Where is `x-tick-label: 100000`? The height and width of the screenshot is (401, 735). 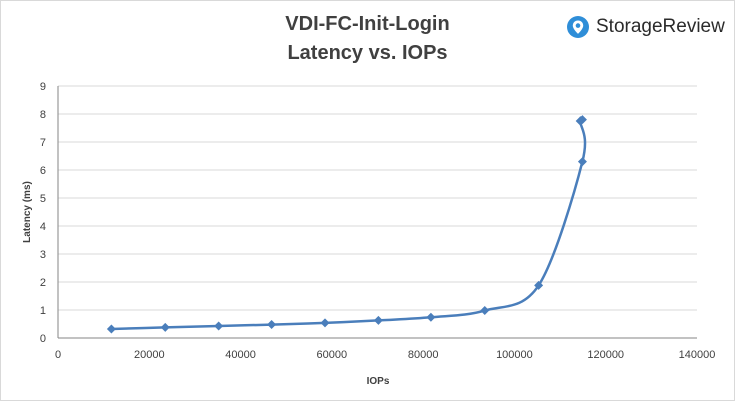
x-tick-label: 100000 is located at coordinates (514, 355).